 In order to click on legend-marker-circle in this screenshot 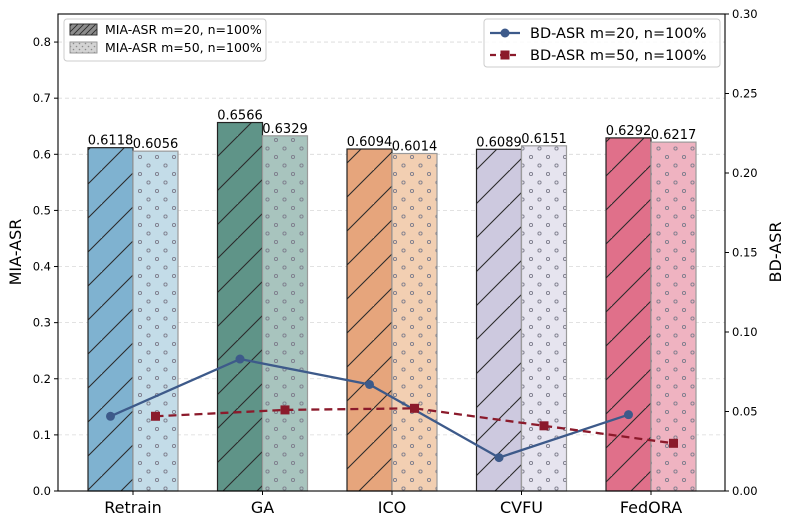, I will do `click(505, 33)`.